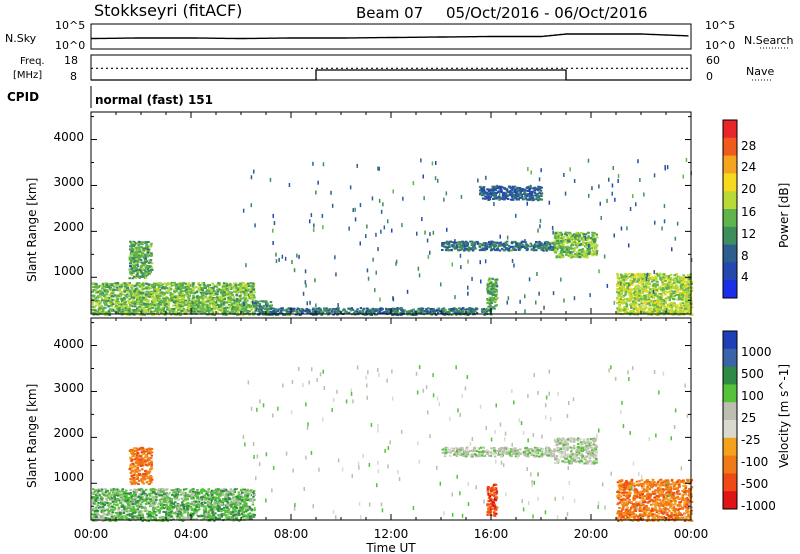  Describe the element at coordinates (70, 45) in the screenshot. I see `noise-left-tick-bottom: 10^0` at that location.